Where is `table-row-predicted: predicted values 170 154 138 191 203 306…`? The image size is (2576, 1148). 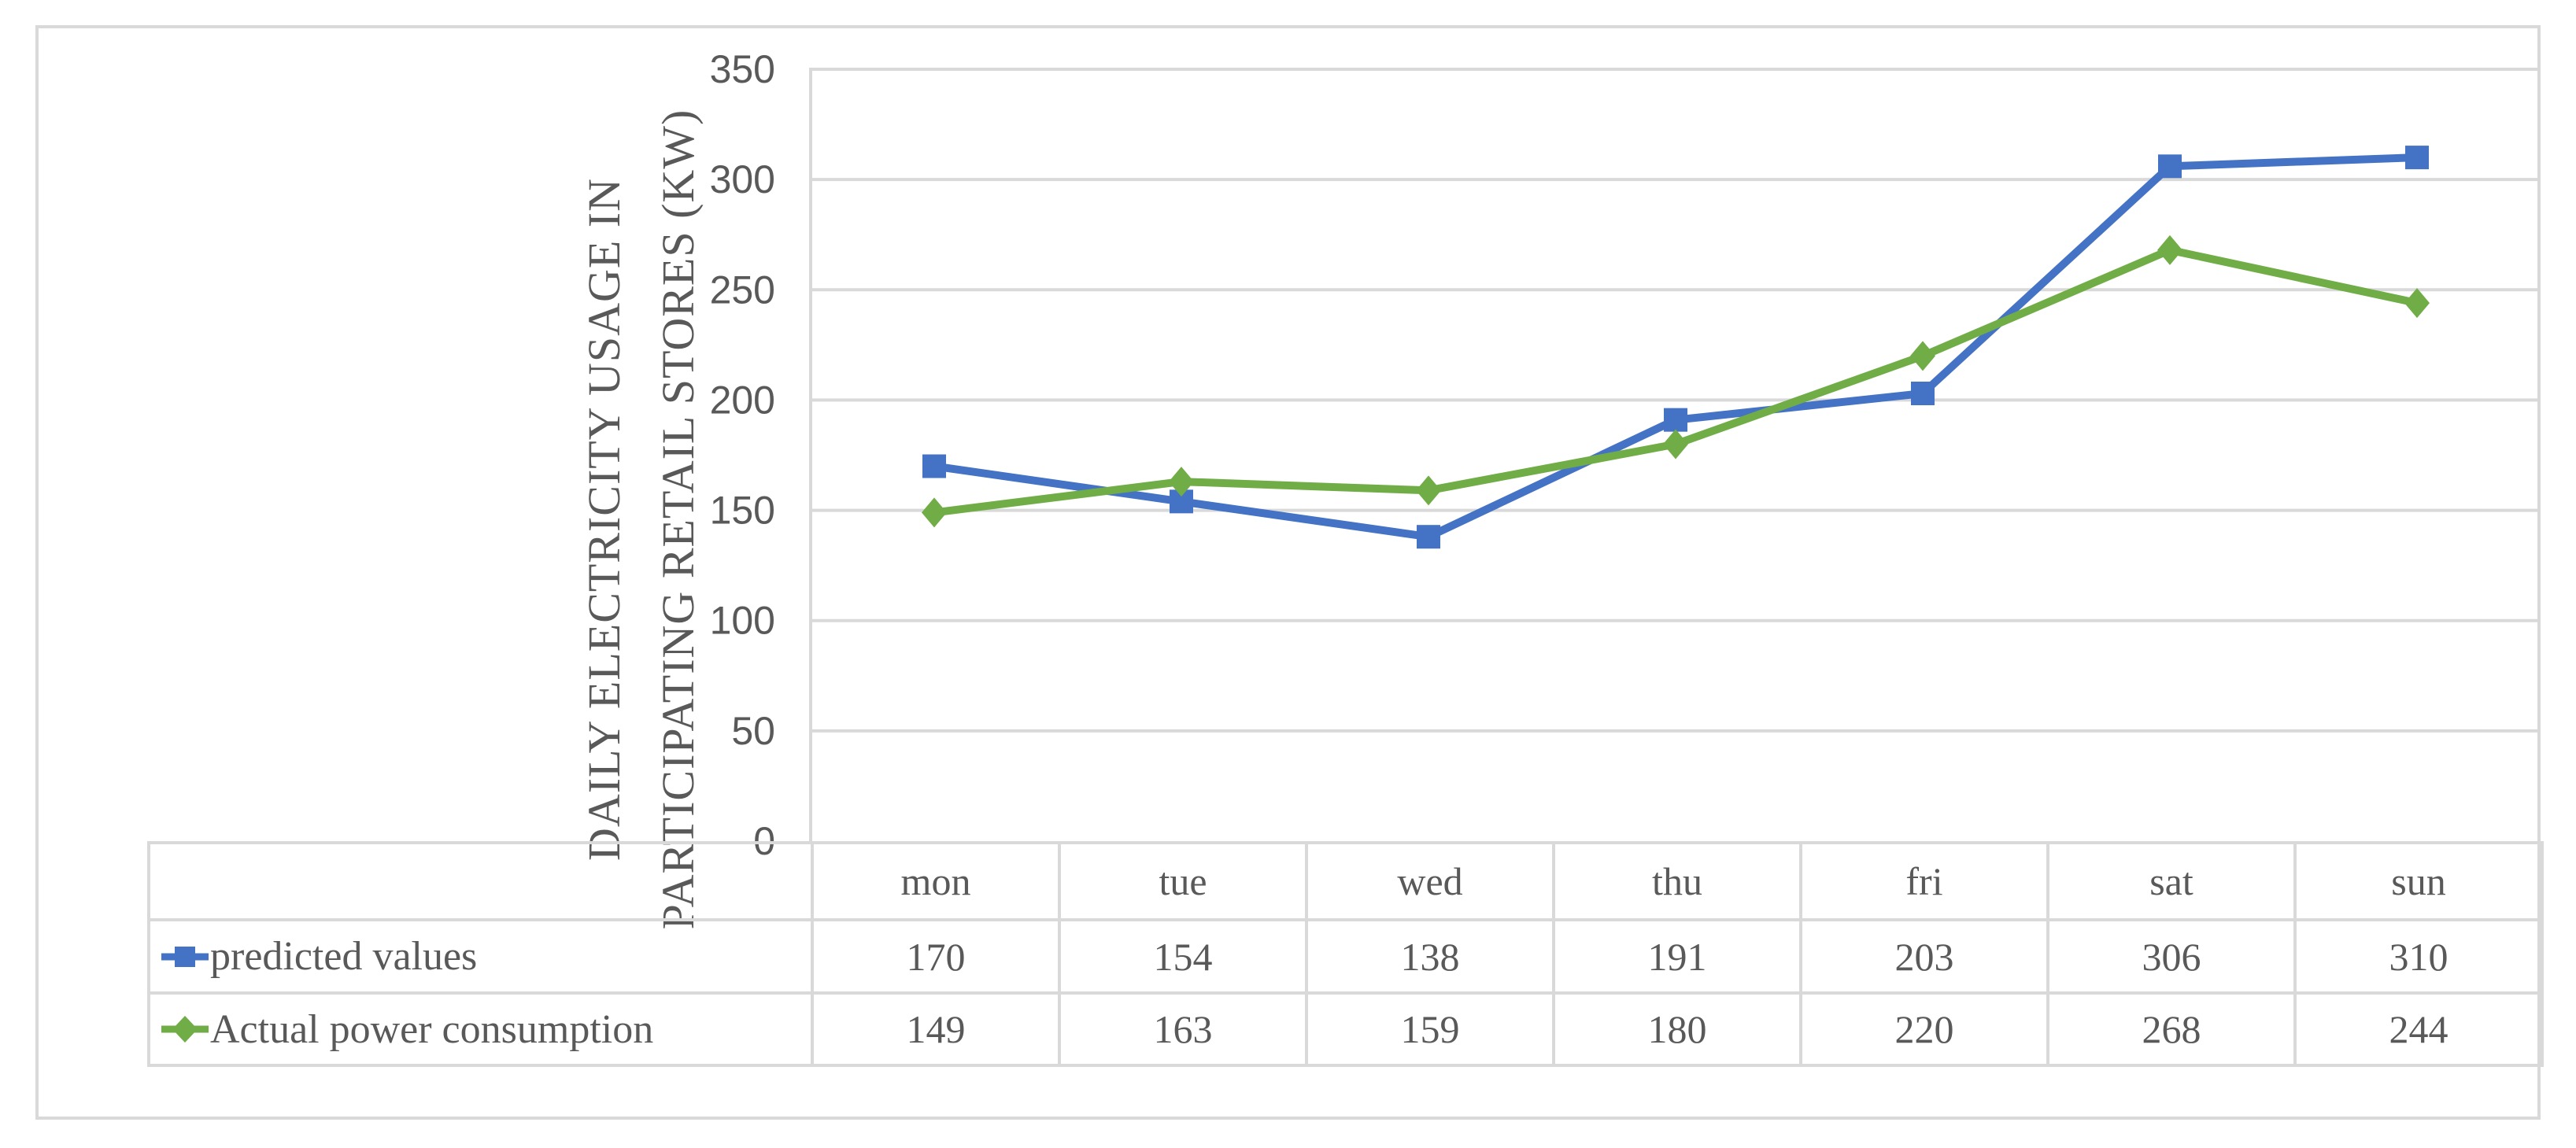 table-row-predicted: predicted values 170 154 138 191 203 306… is located at coordinates (1345, 956).